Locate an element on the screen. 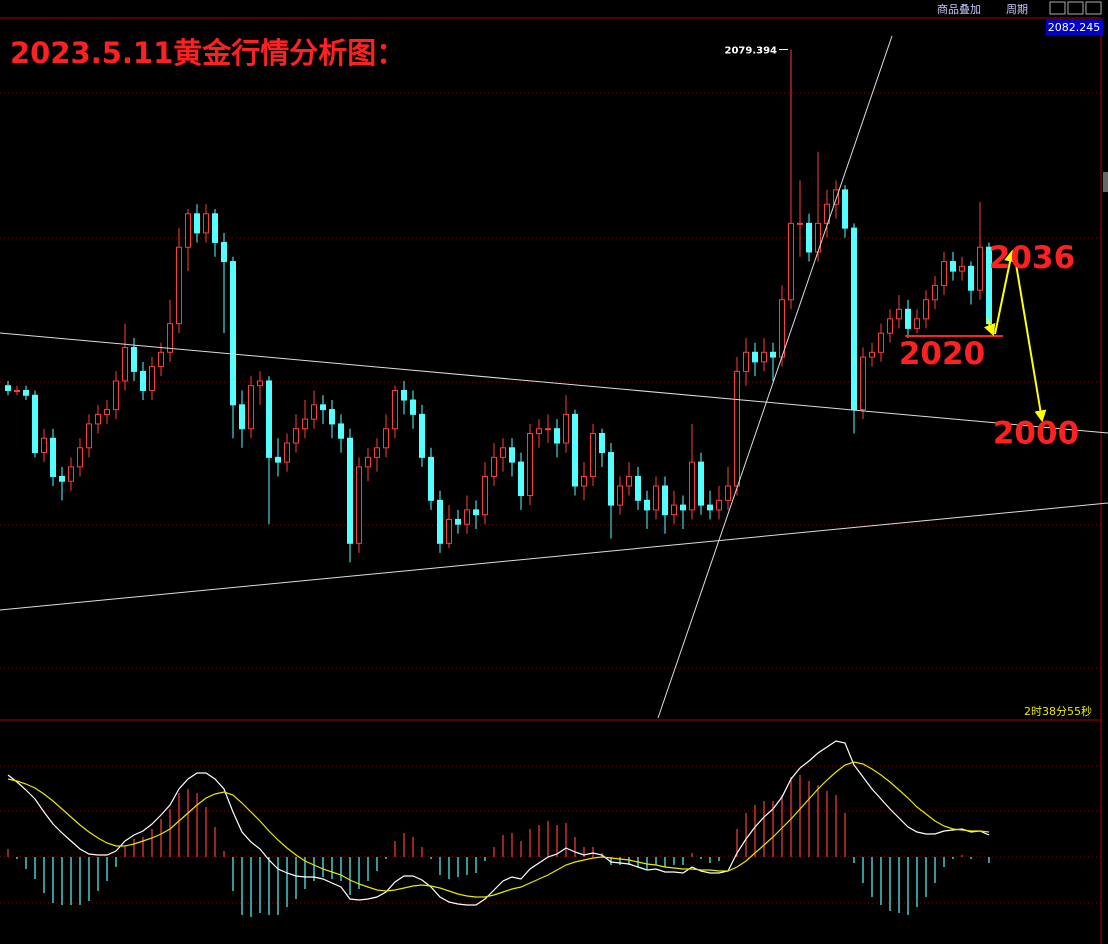 The width and height of the screenshot is (1108, 944). price-annotation: 2000 is located at coordinates (1036, 434).